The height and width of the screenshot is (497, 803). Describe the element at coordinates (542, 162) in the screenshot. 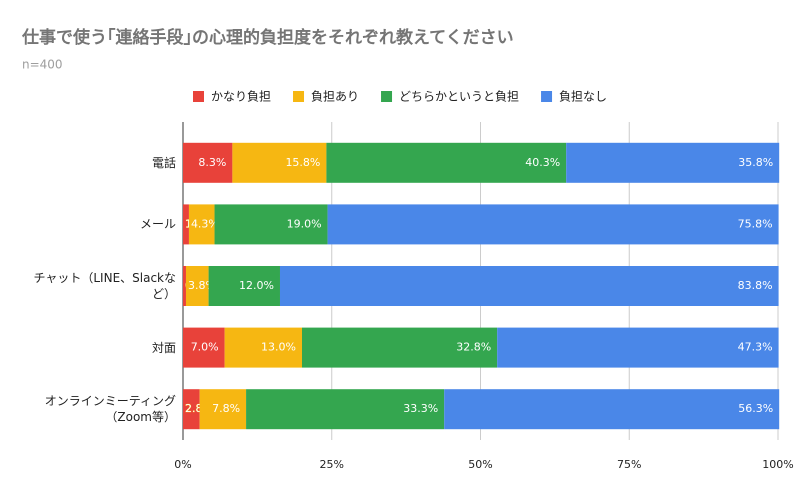

I see `data-label: 40.3%` at that location.